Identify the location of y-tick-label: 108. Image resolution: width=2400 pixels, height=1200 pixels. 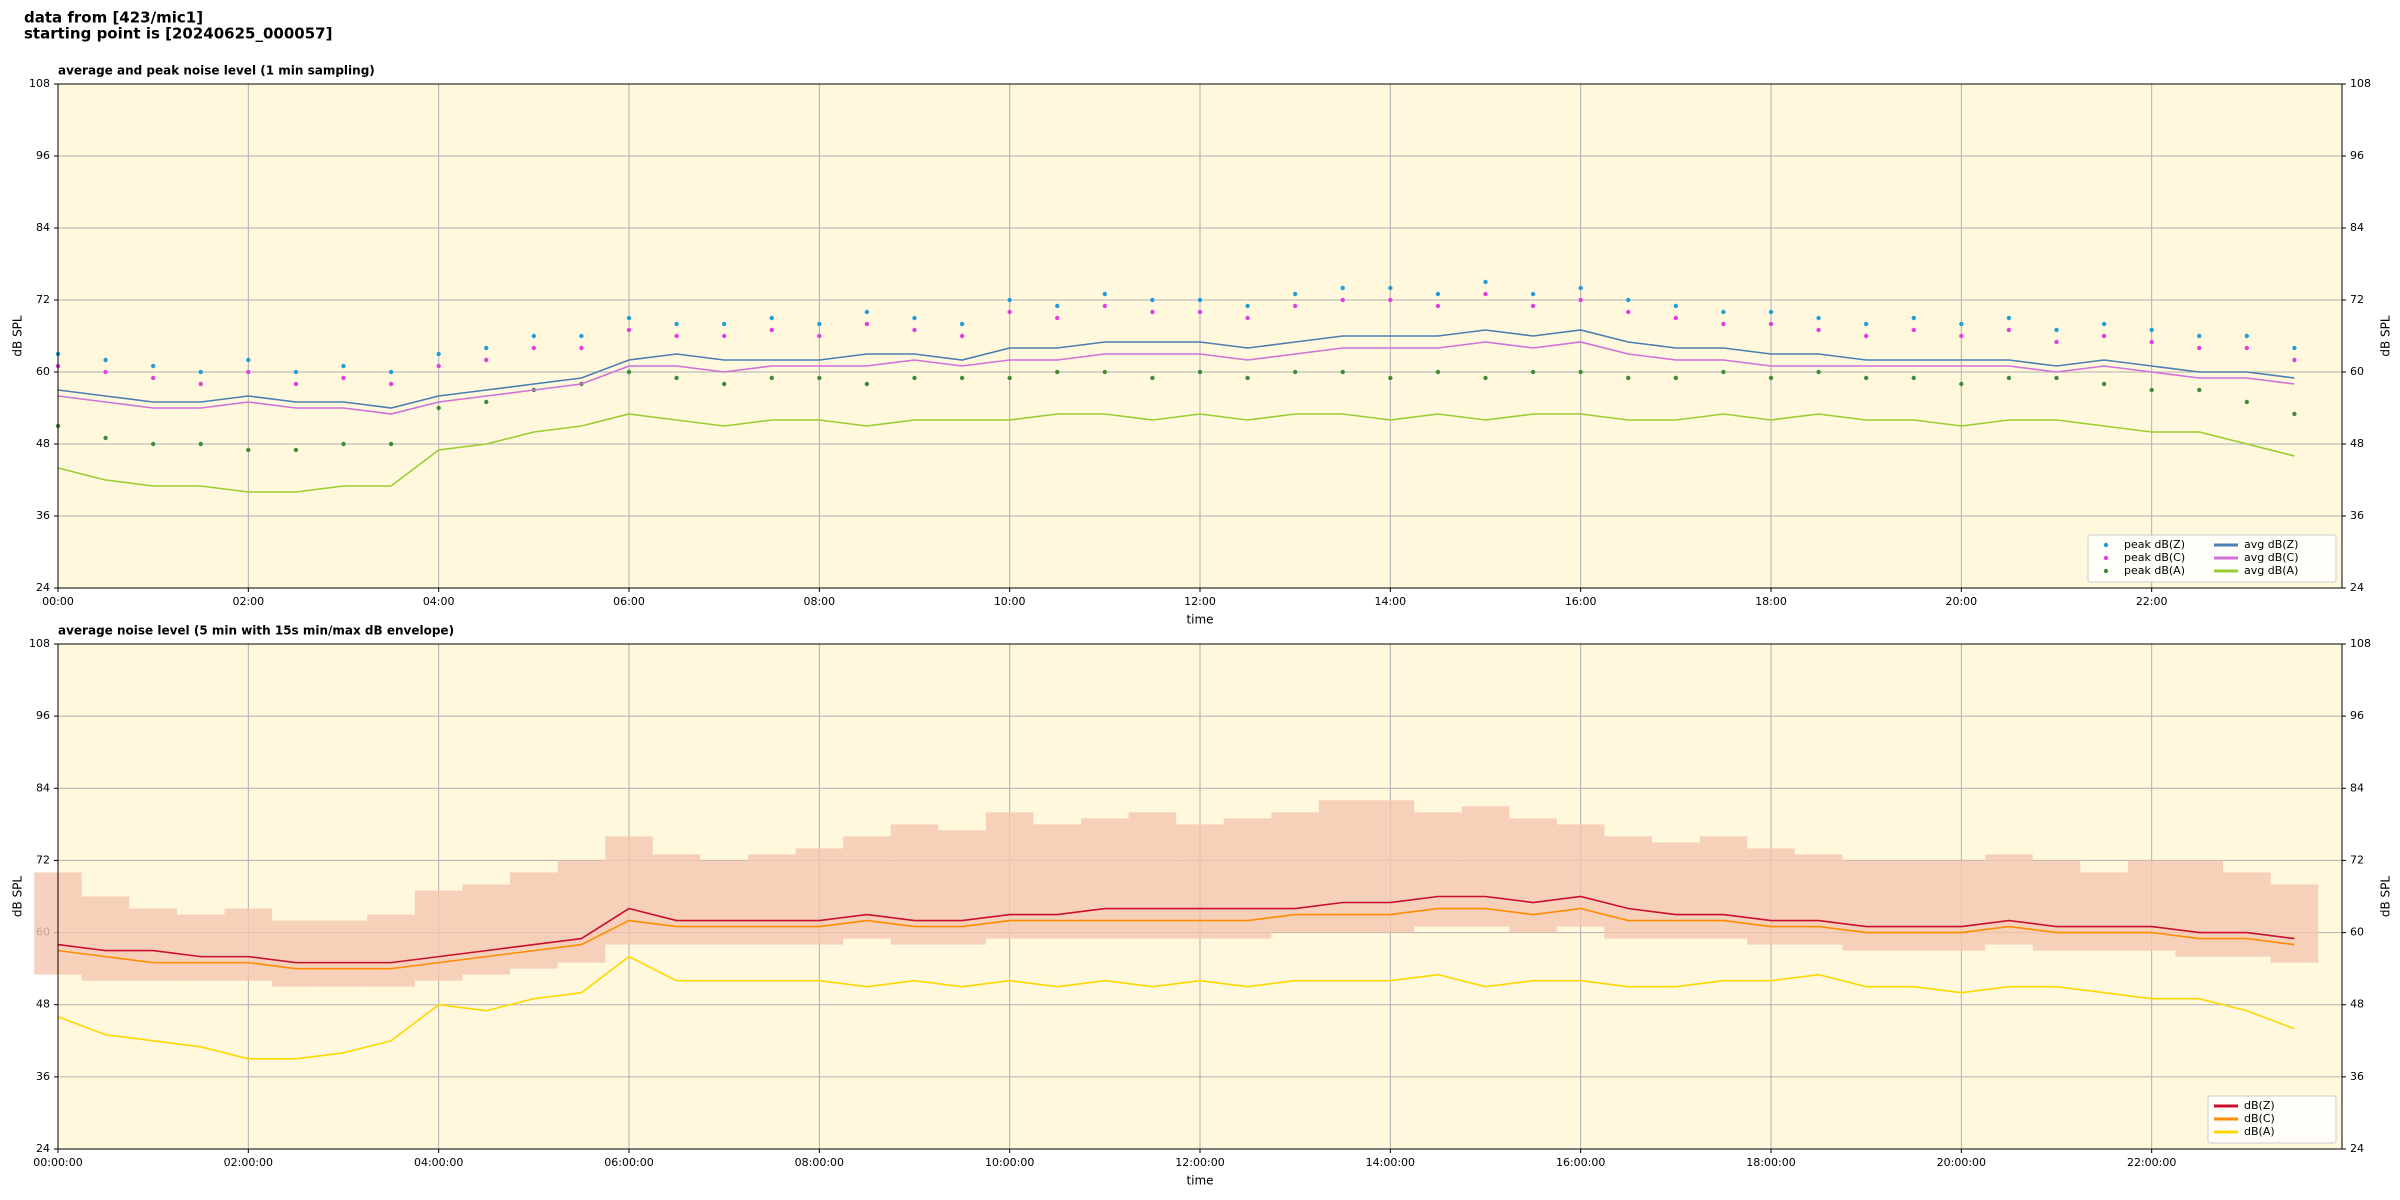
(2360, 643).